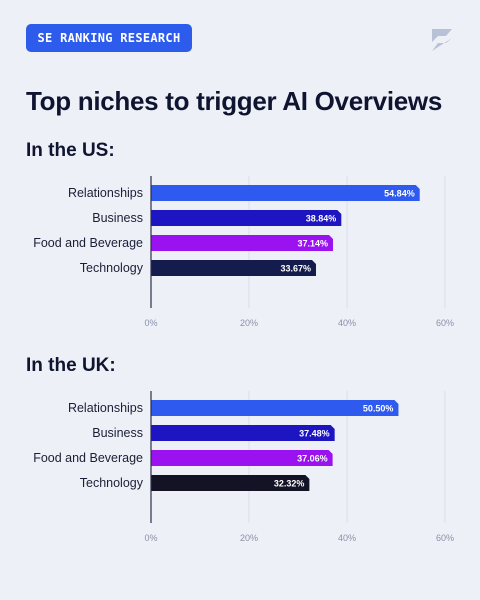  What do you see at coordinates (234, 101) in the screenshot?
I see `page-title: Top niches to trigger AI Overviews` at bounding box center [234, 101].